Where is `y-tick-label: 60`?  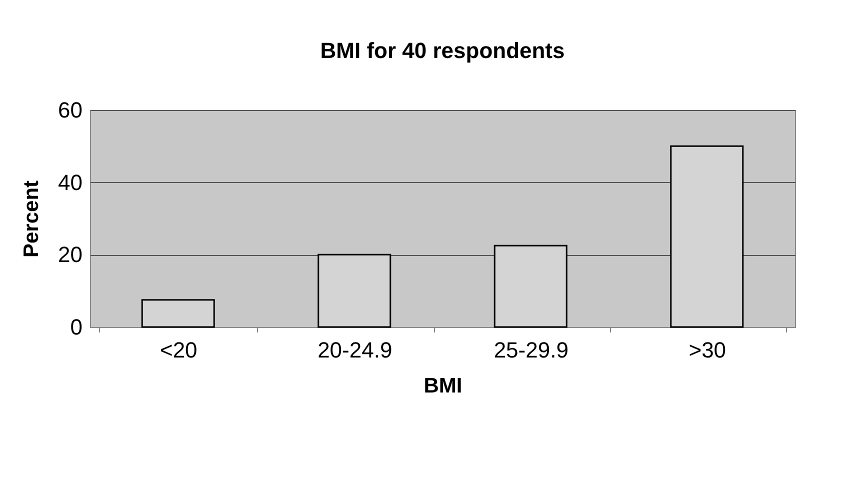 y-tick-label: 60 is located at coordinates (70, 110).